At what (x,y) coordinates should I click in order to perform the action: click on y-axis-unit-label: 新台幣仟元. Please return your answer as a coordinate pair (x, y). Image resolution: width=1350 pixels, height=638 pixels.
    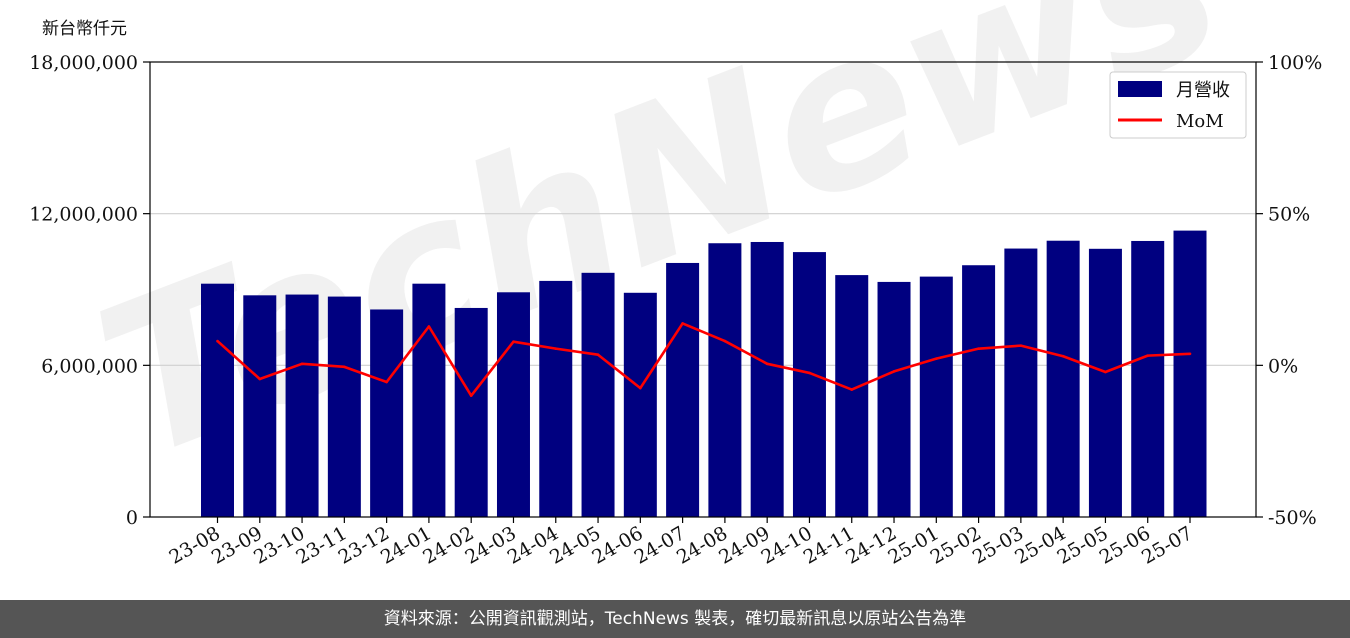
    Looking at the image, I should click on (84, 29).